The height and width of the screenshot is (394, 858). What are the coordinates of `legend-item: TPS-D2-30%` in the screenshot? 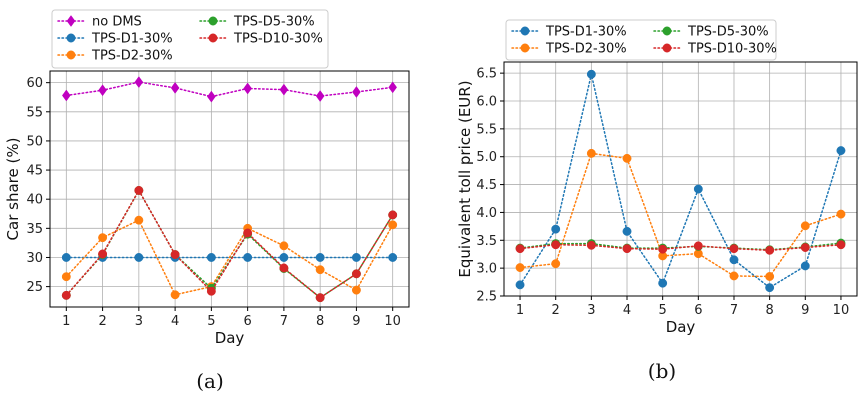 It's located at (115, 56).